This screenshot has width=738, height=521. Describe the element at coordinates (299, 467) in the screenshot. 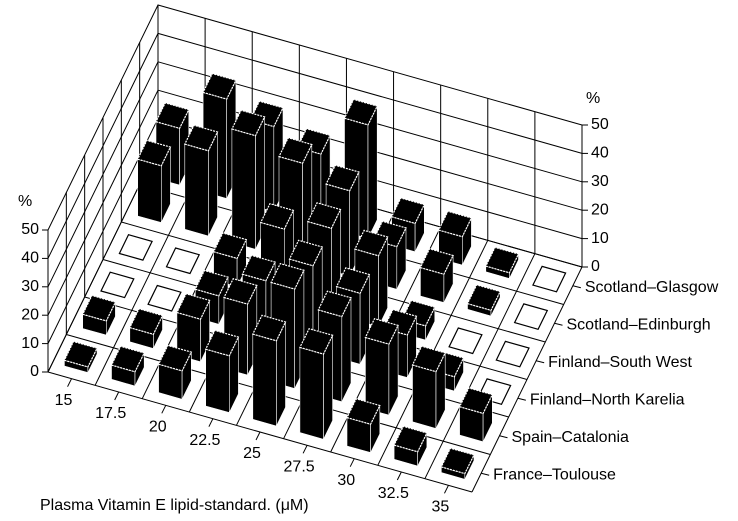

I see `x-tick-label: 27.5` at that location.